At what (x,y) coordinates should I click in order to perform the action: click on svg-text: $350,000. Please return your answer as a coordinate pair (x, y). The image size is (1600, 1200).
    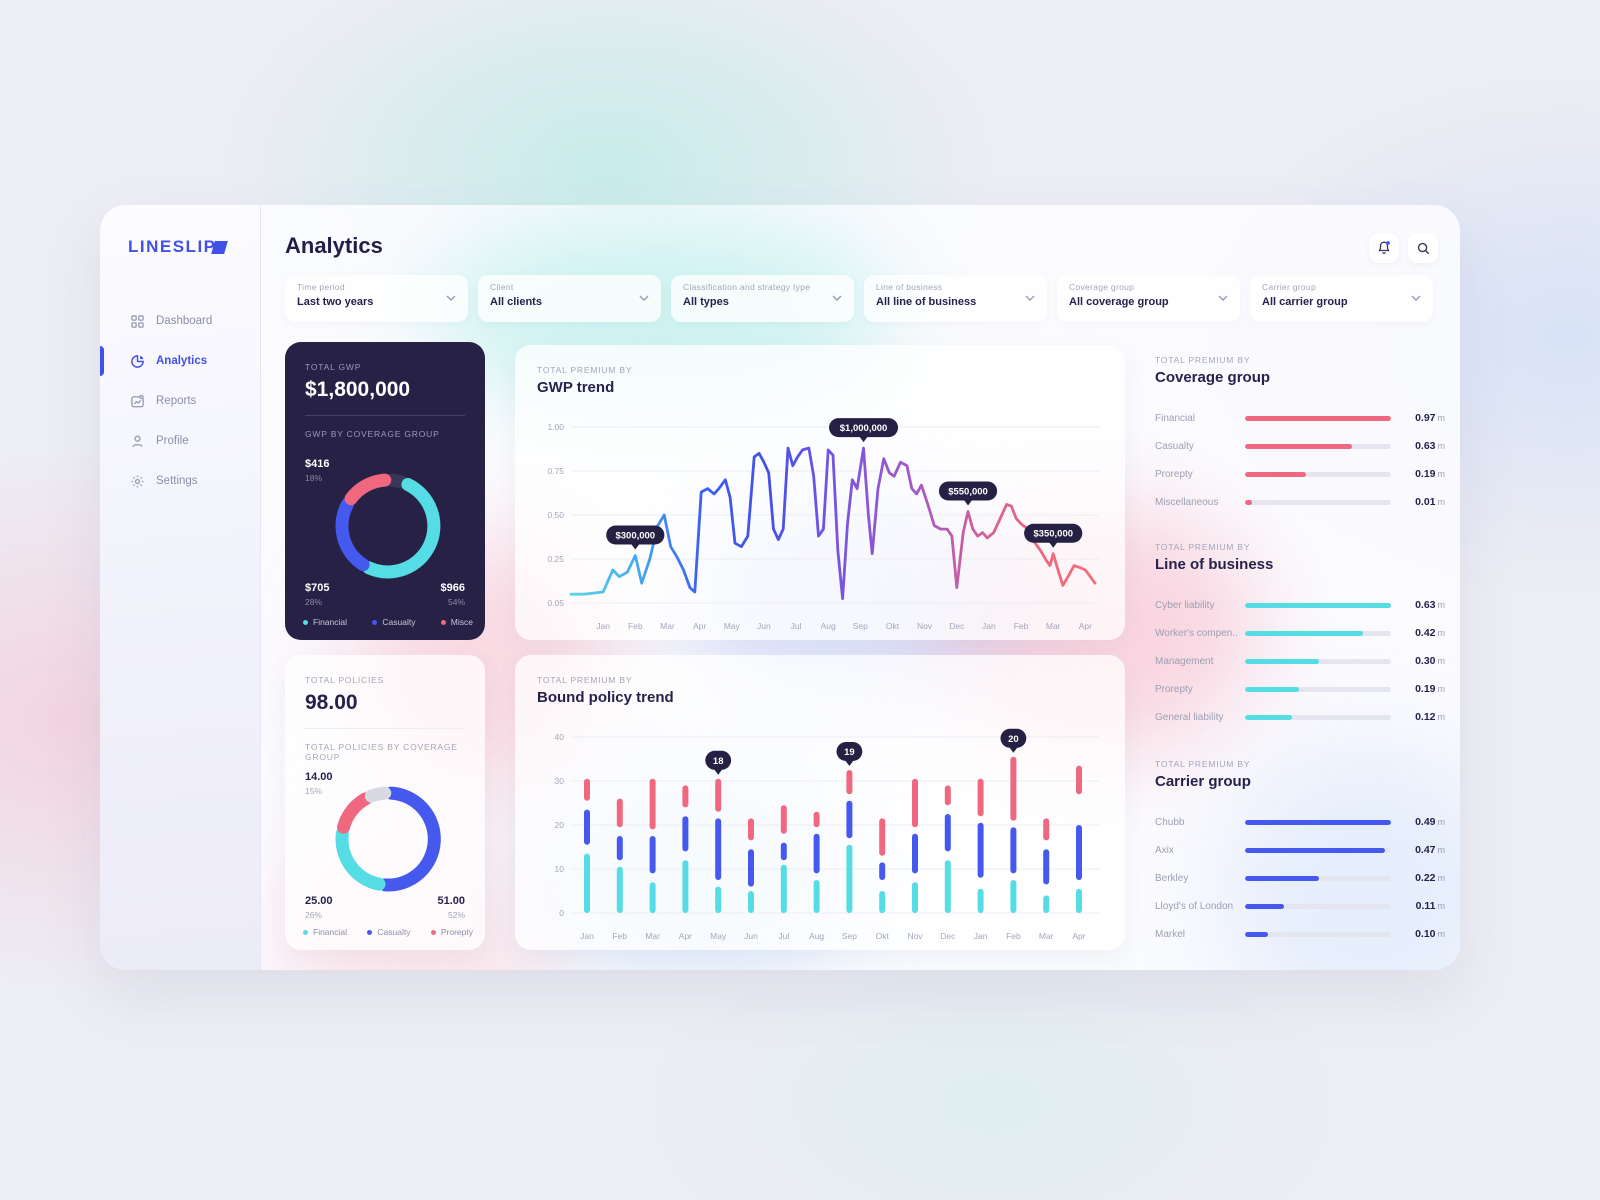
    Looking at the image, I should click on (1053, 534).